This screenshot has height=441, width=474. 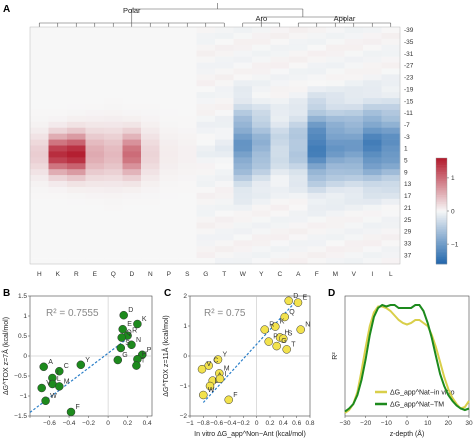 I want to click on heatmap-cell-L--39, so click(x=391, y=30).